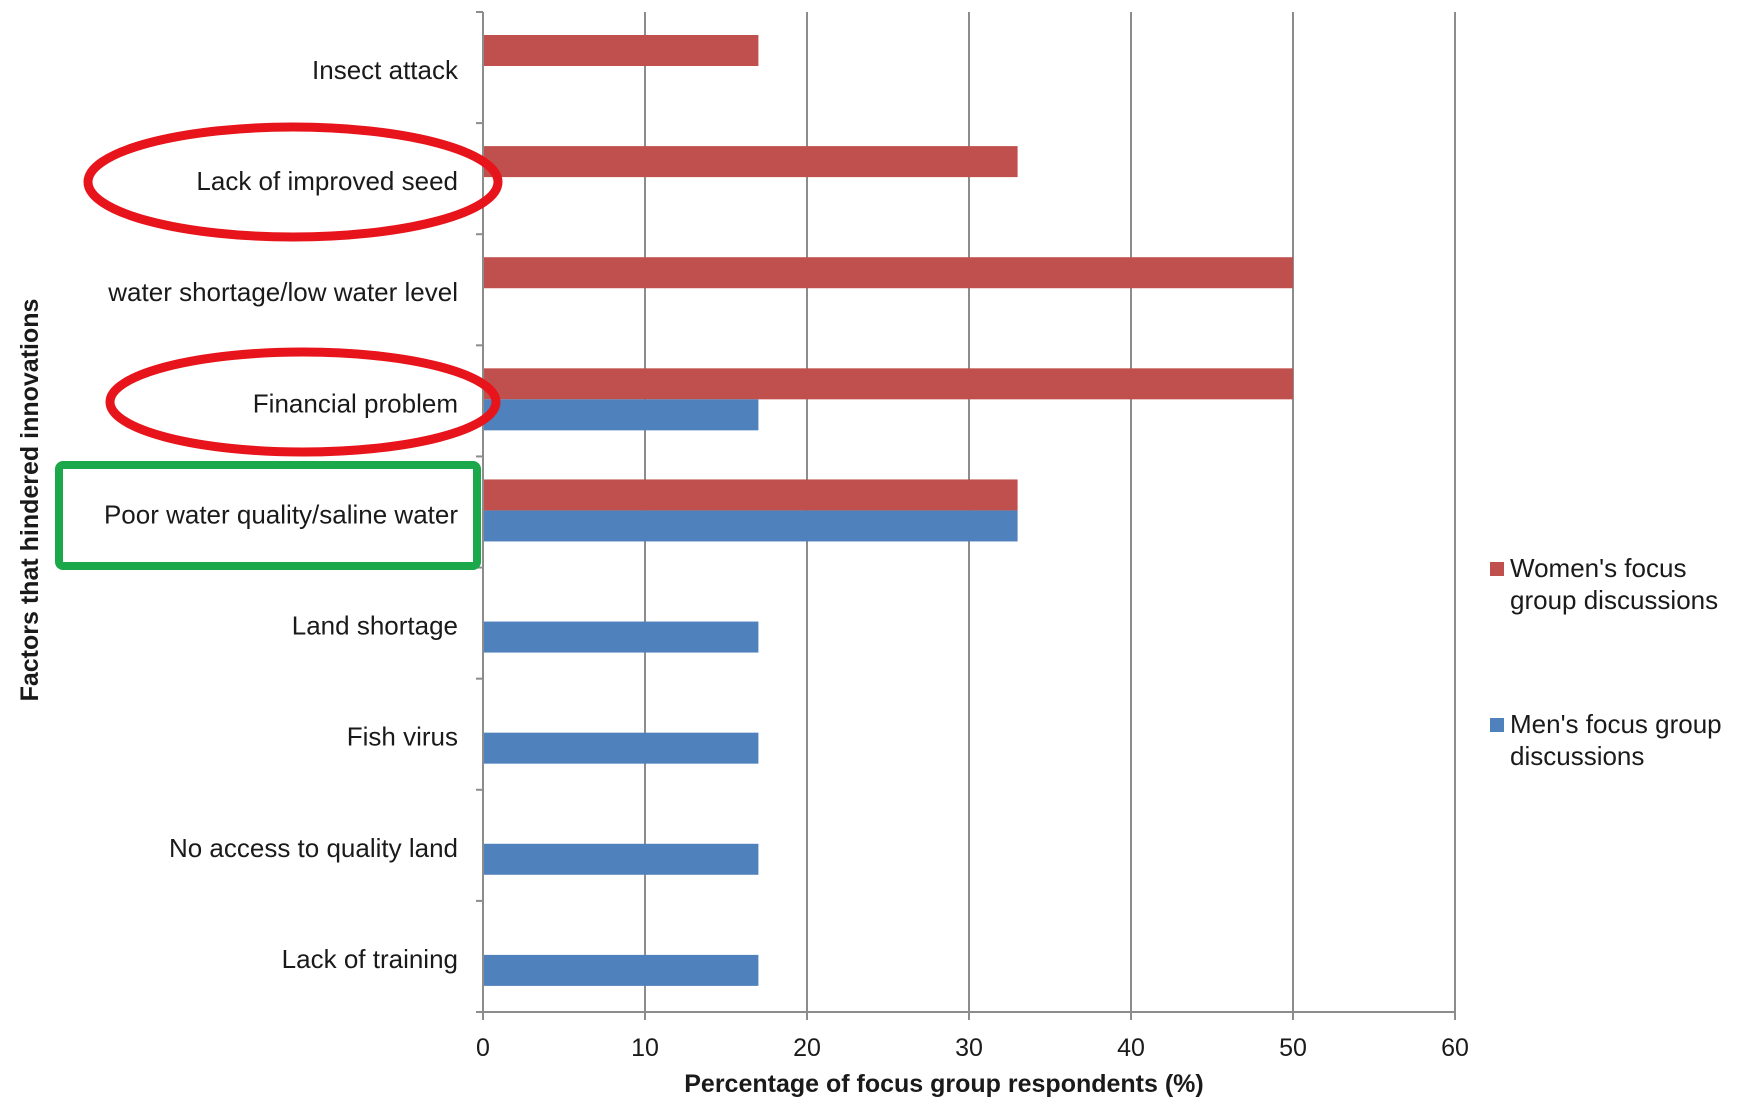 This screenshot has height=1098, width=1746. I want to click on category-label: water shortage/low water level, so click(282, 292).